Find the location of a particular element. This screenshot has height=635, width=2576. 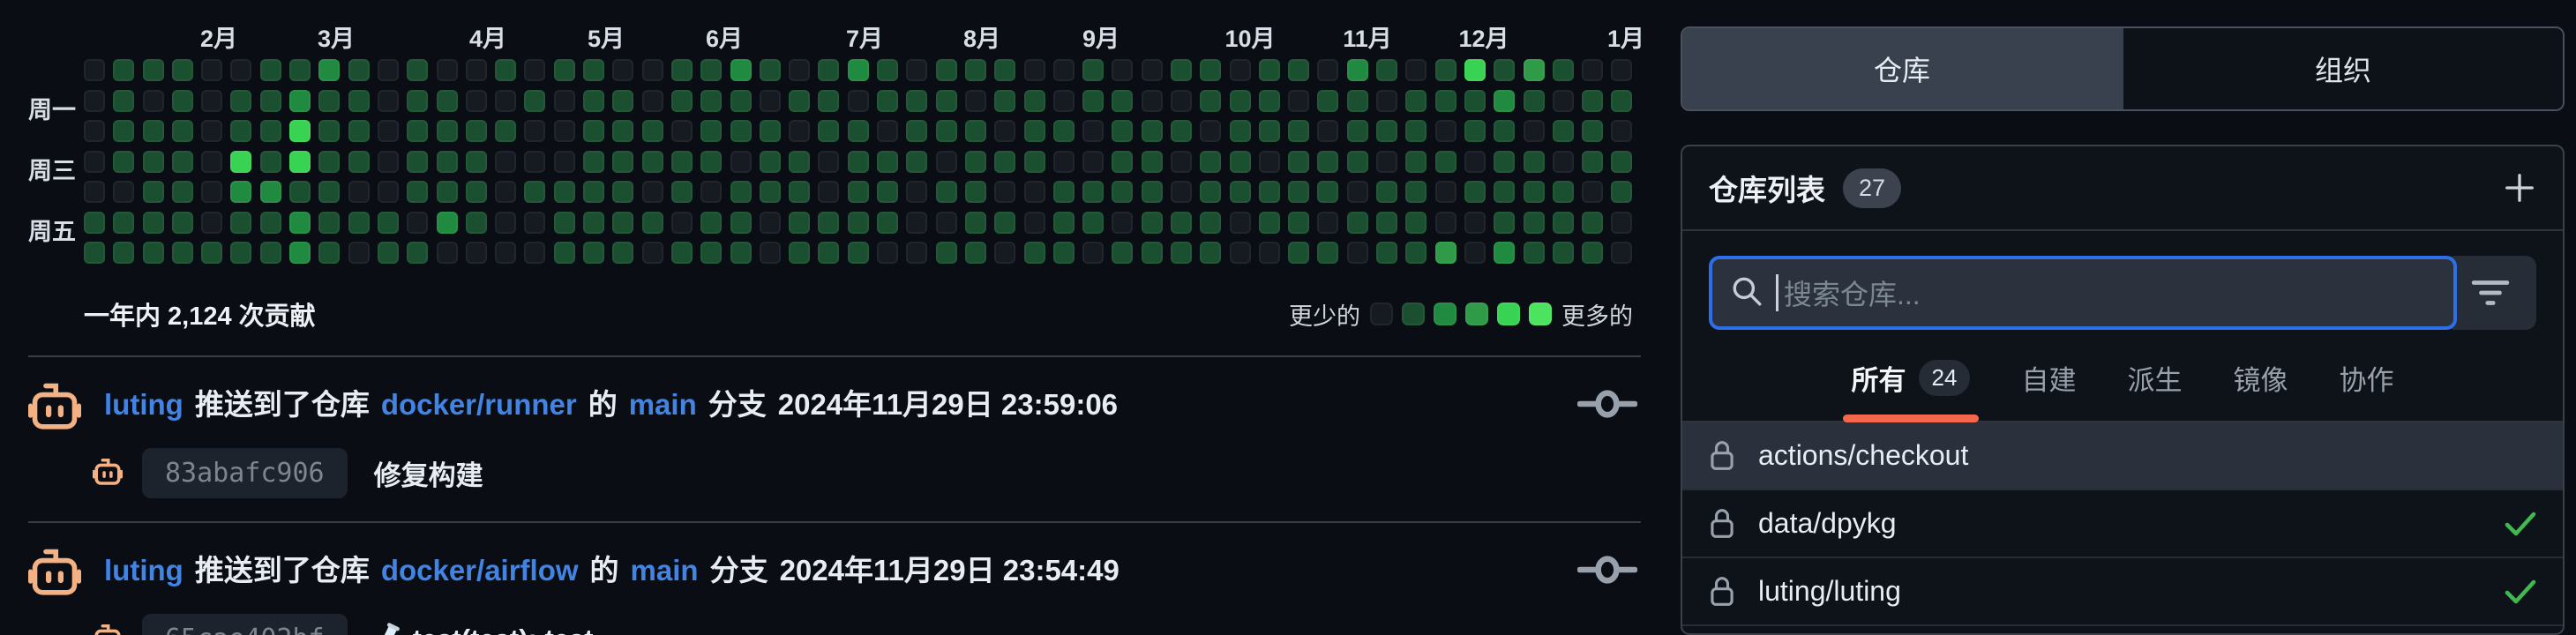

filter-tab-自建: 自建 is located at coordinates (2048, 389).